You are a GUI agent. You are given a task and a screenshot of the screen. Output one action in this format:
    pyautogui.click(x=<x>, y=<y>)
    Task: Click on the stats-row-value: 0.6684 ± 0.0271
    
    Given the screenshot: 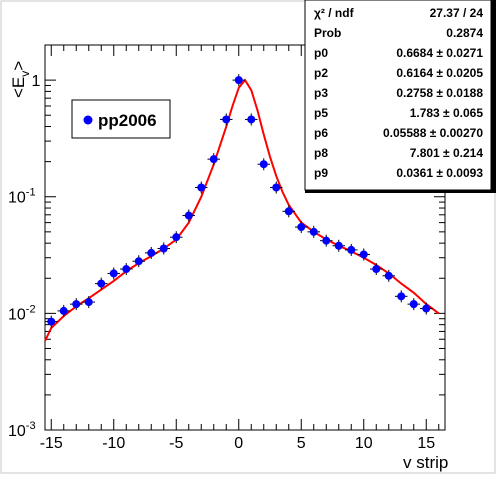 What is the action you would take?
    pyautogui.click(x=439, y=53)
    